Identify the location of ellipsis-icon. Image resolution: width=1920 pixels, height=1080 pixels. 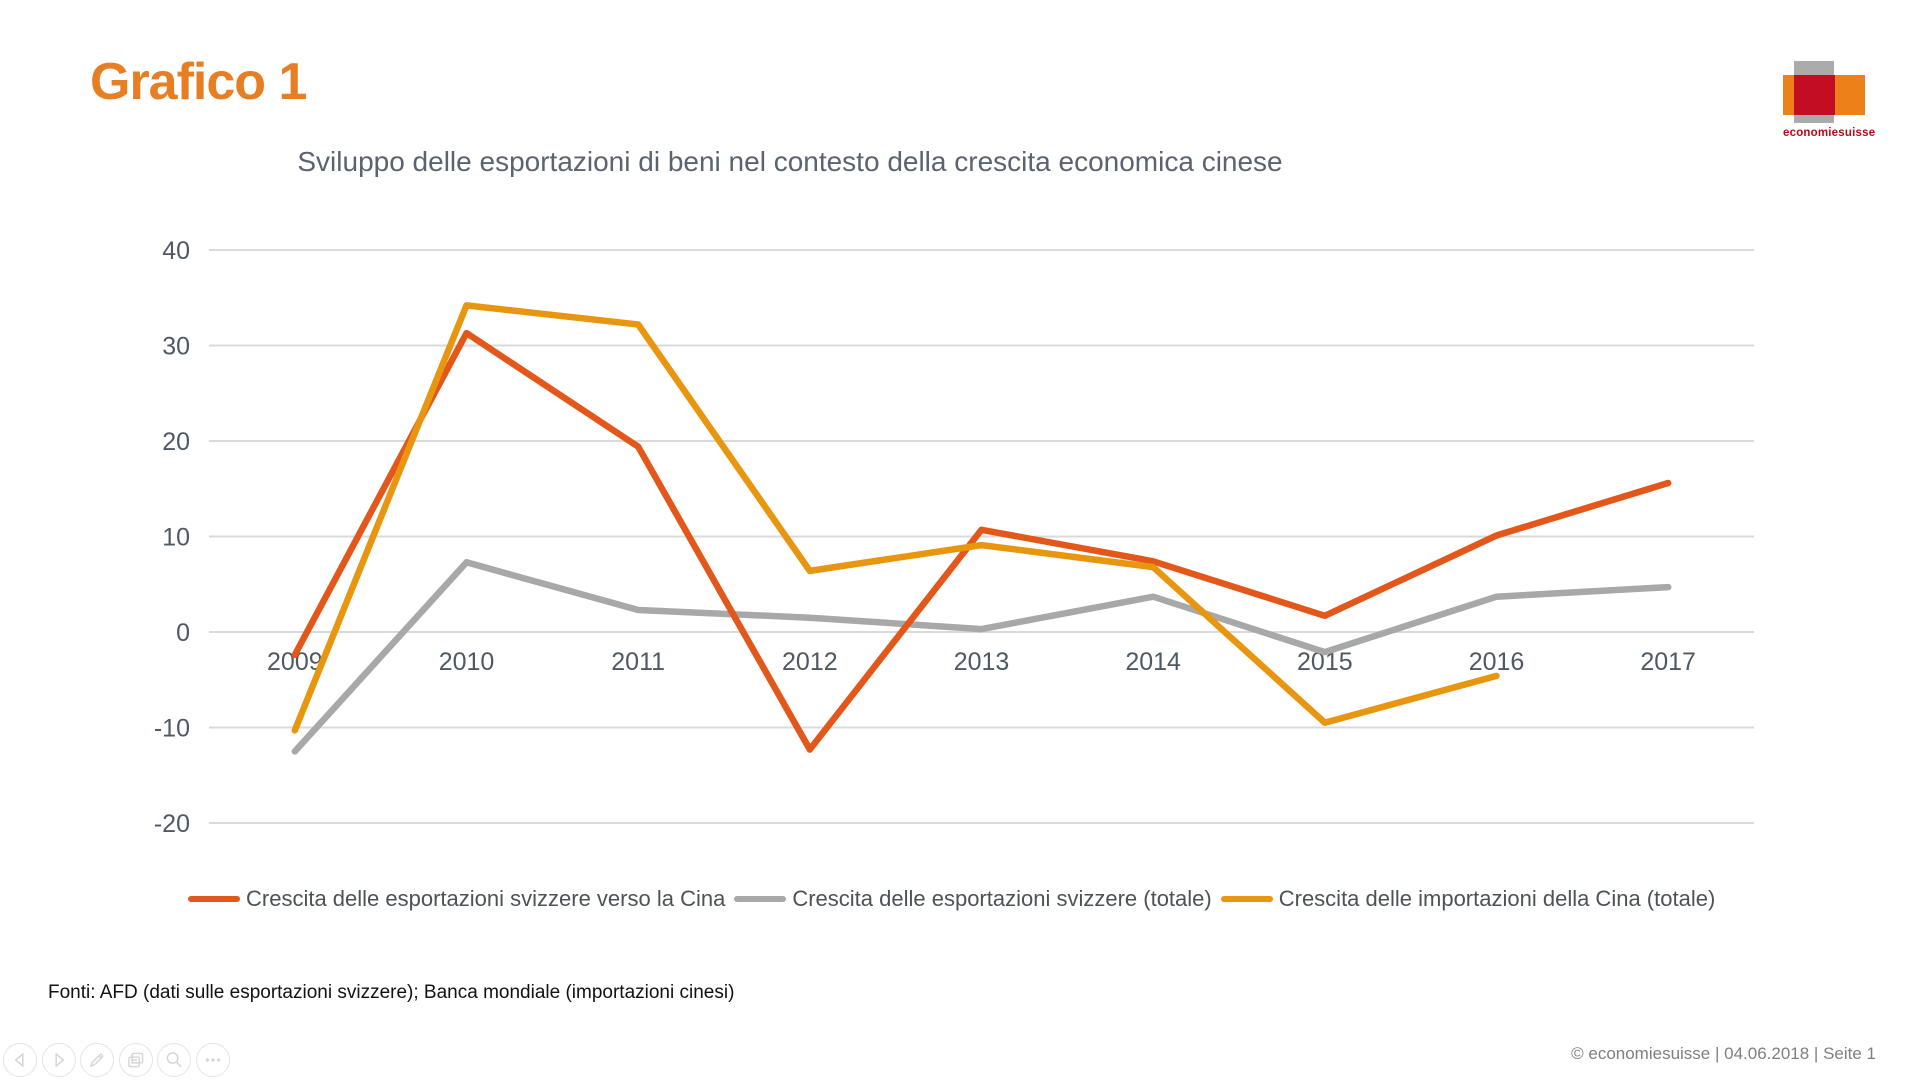
(212, 1060).